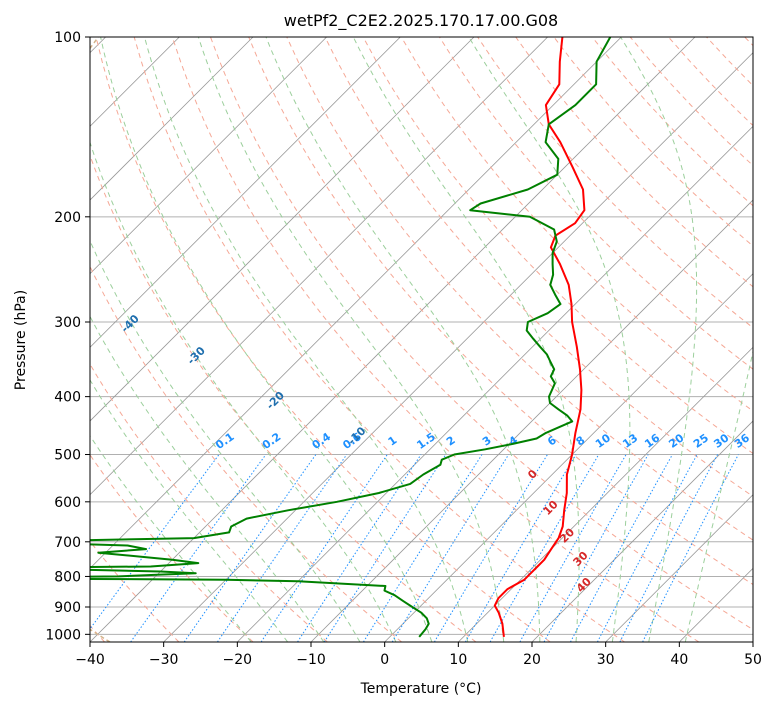 Image resolution: width=775 pixels, height=708 pixels. What do you see at coordinates (90, 660) in the screenshot?
I see `x-tick-label: −40` at bounding box center [90, 660].